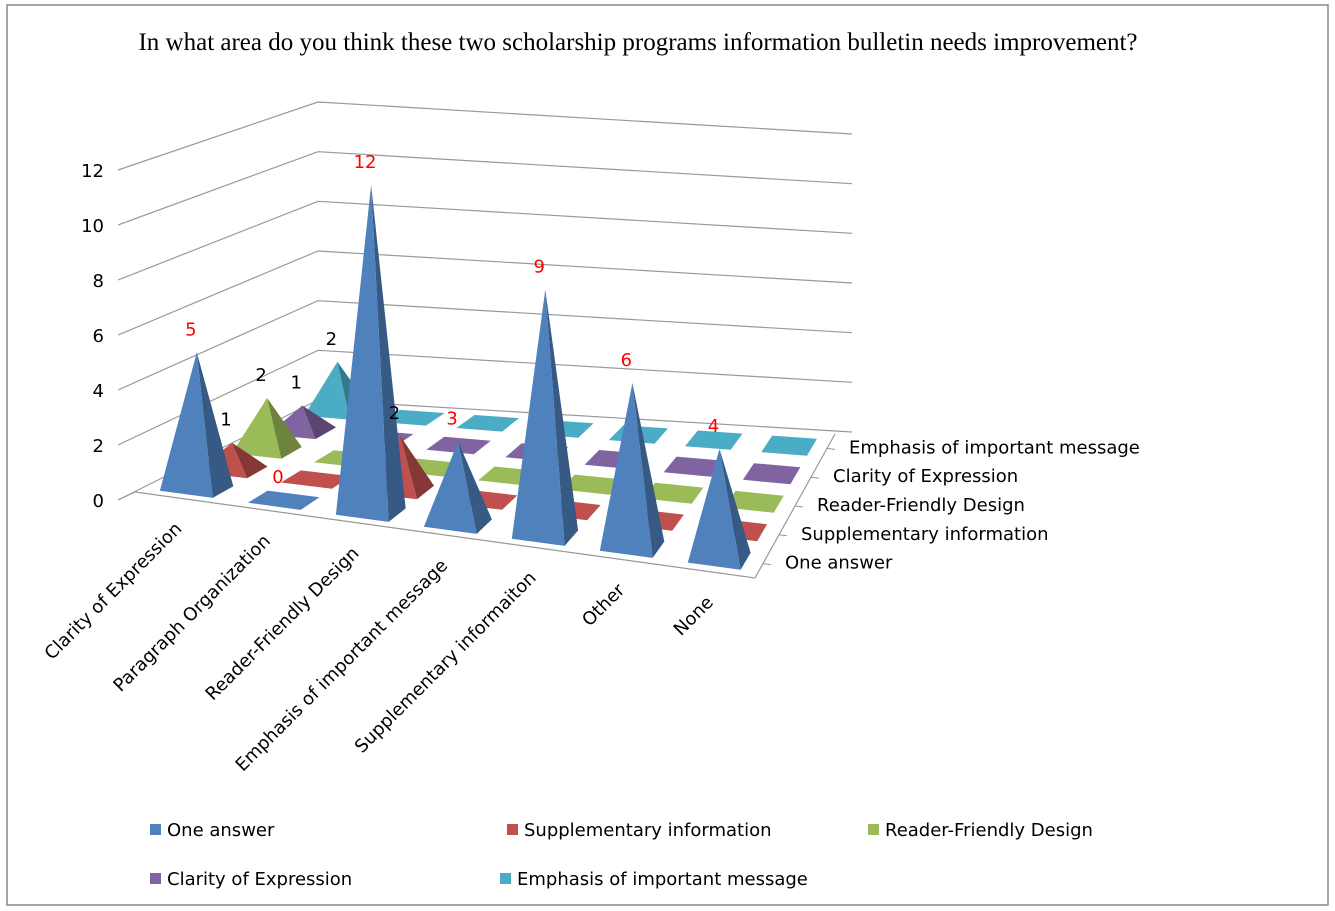 The image size is (1335, 911). What do you see at coordinates (98, 501) in the screenshot?
I see `y-tick-label: 0` at bounding box center [98, 501].